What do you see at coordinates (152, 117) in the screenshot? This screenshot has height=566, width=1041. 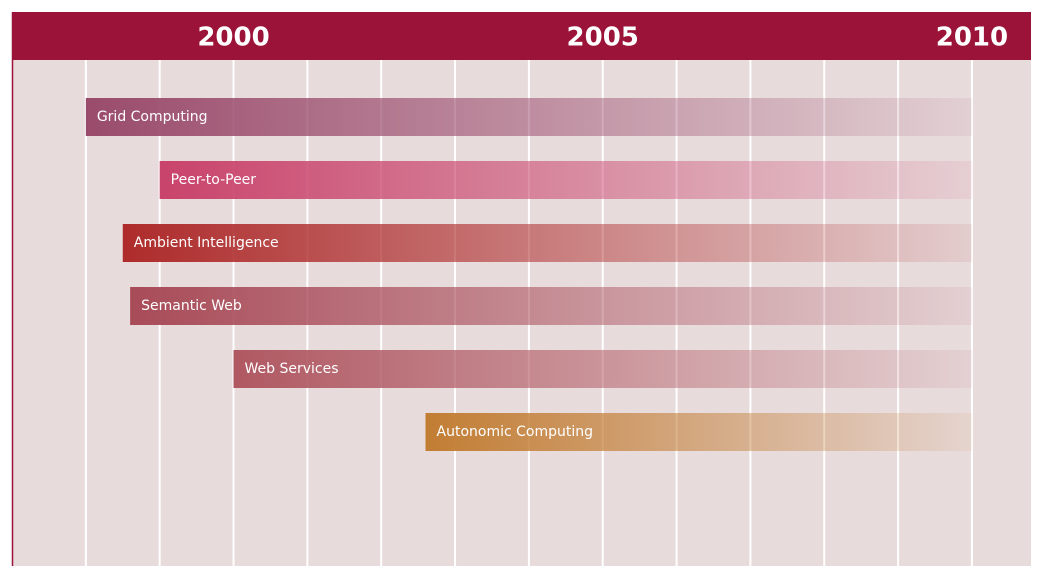 I see `bar-label: Grid Computing` at bounding box center [152, 117].